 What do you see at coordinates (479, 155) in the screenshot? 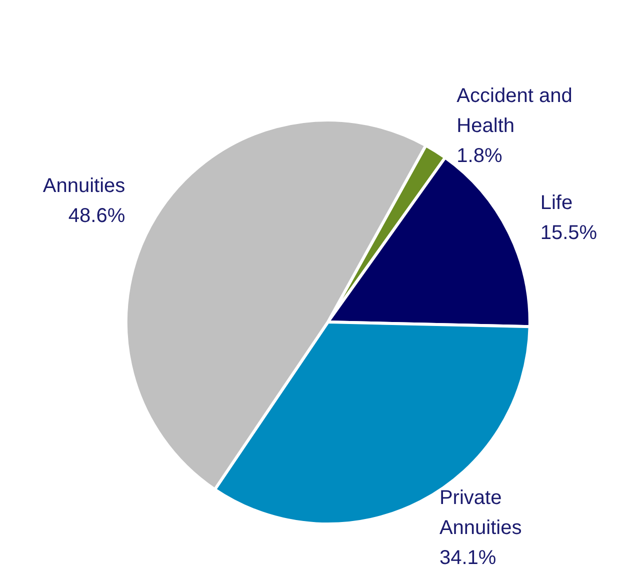
I see `data-label: 1.8%` at bounding box center [479, 155].